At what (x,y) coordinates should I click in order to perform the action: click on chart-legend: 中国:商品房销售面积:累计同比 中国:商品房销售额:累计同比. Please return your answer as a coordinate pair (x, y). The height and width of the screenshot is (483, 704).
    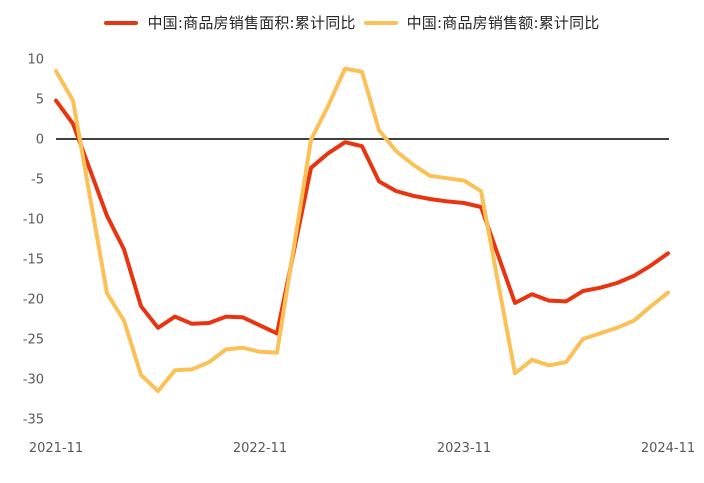
    Looking at the image, I should click on (352, 22).